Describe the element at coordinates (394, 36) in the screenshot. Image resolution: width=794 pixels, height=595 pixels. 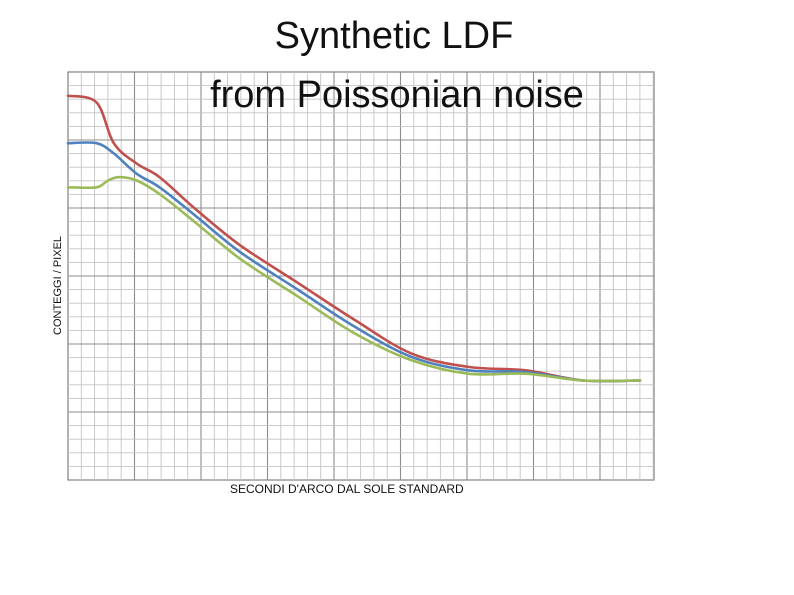
I see `chart-title: Synthetic LDF` at that location.